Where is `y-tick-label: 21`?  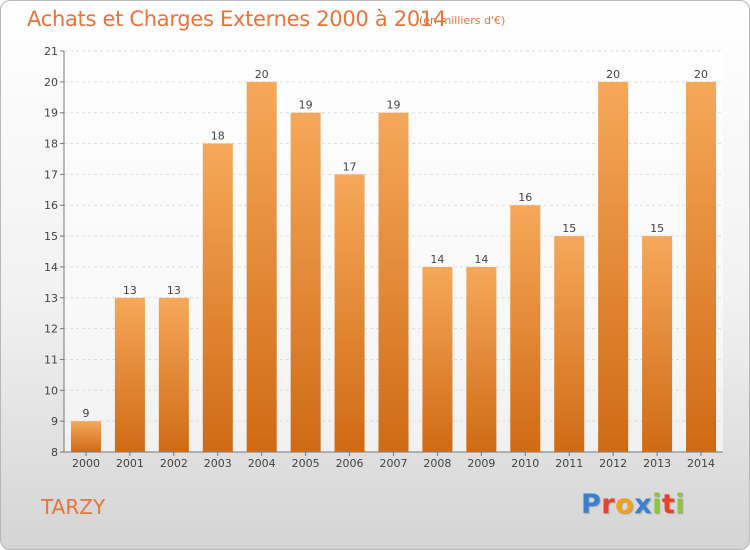 y-tick-label: 21 is located at coordinates (51, 51).